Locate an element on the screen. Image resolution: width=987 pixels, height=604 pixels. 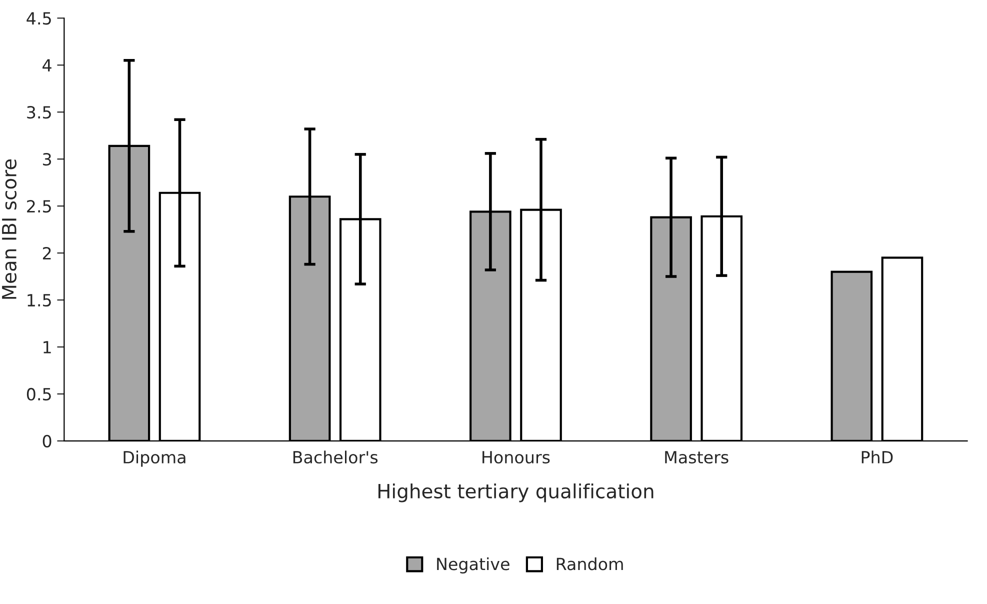
y-tick-label: 0 is located at coordinates (47, 441).